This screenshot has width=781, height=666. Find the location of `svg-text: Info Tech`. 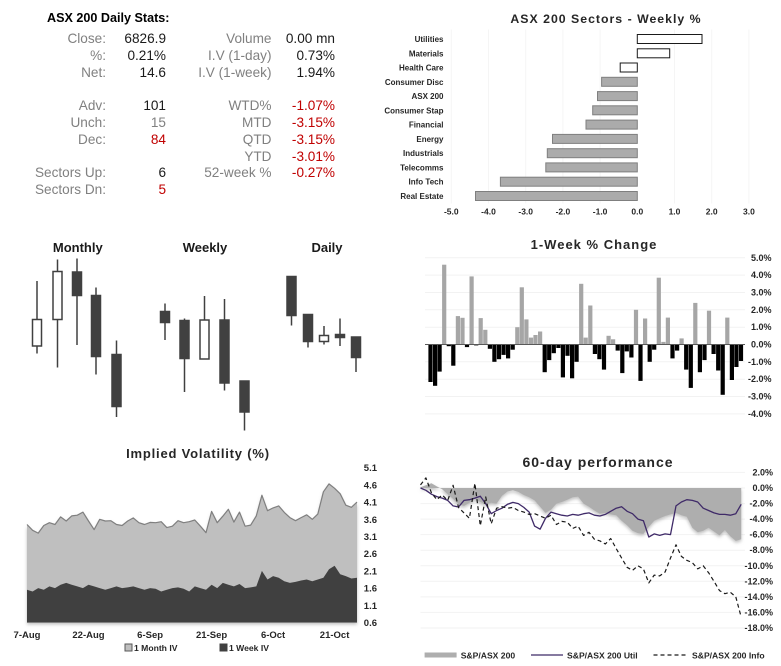

svg-text: Info Tech is located at coordinates (426, 182).